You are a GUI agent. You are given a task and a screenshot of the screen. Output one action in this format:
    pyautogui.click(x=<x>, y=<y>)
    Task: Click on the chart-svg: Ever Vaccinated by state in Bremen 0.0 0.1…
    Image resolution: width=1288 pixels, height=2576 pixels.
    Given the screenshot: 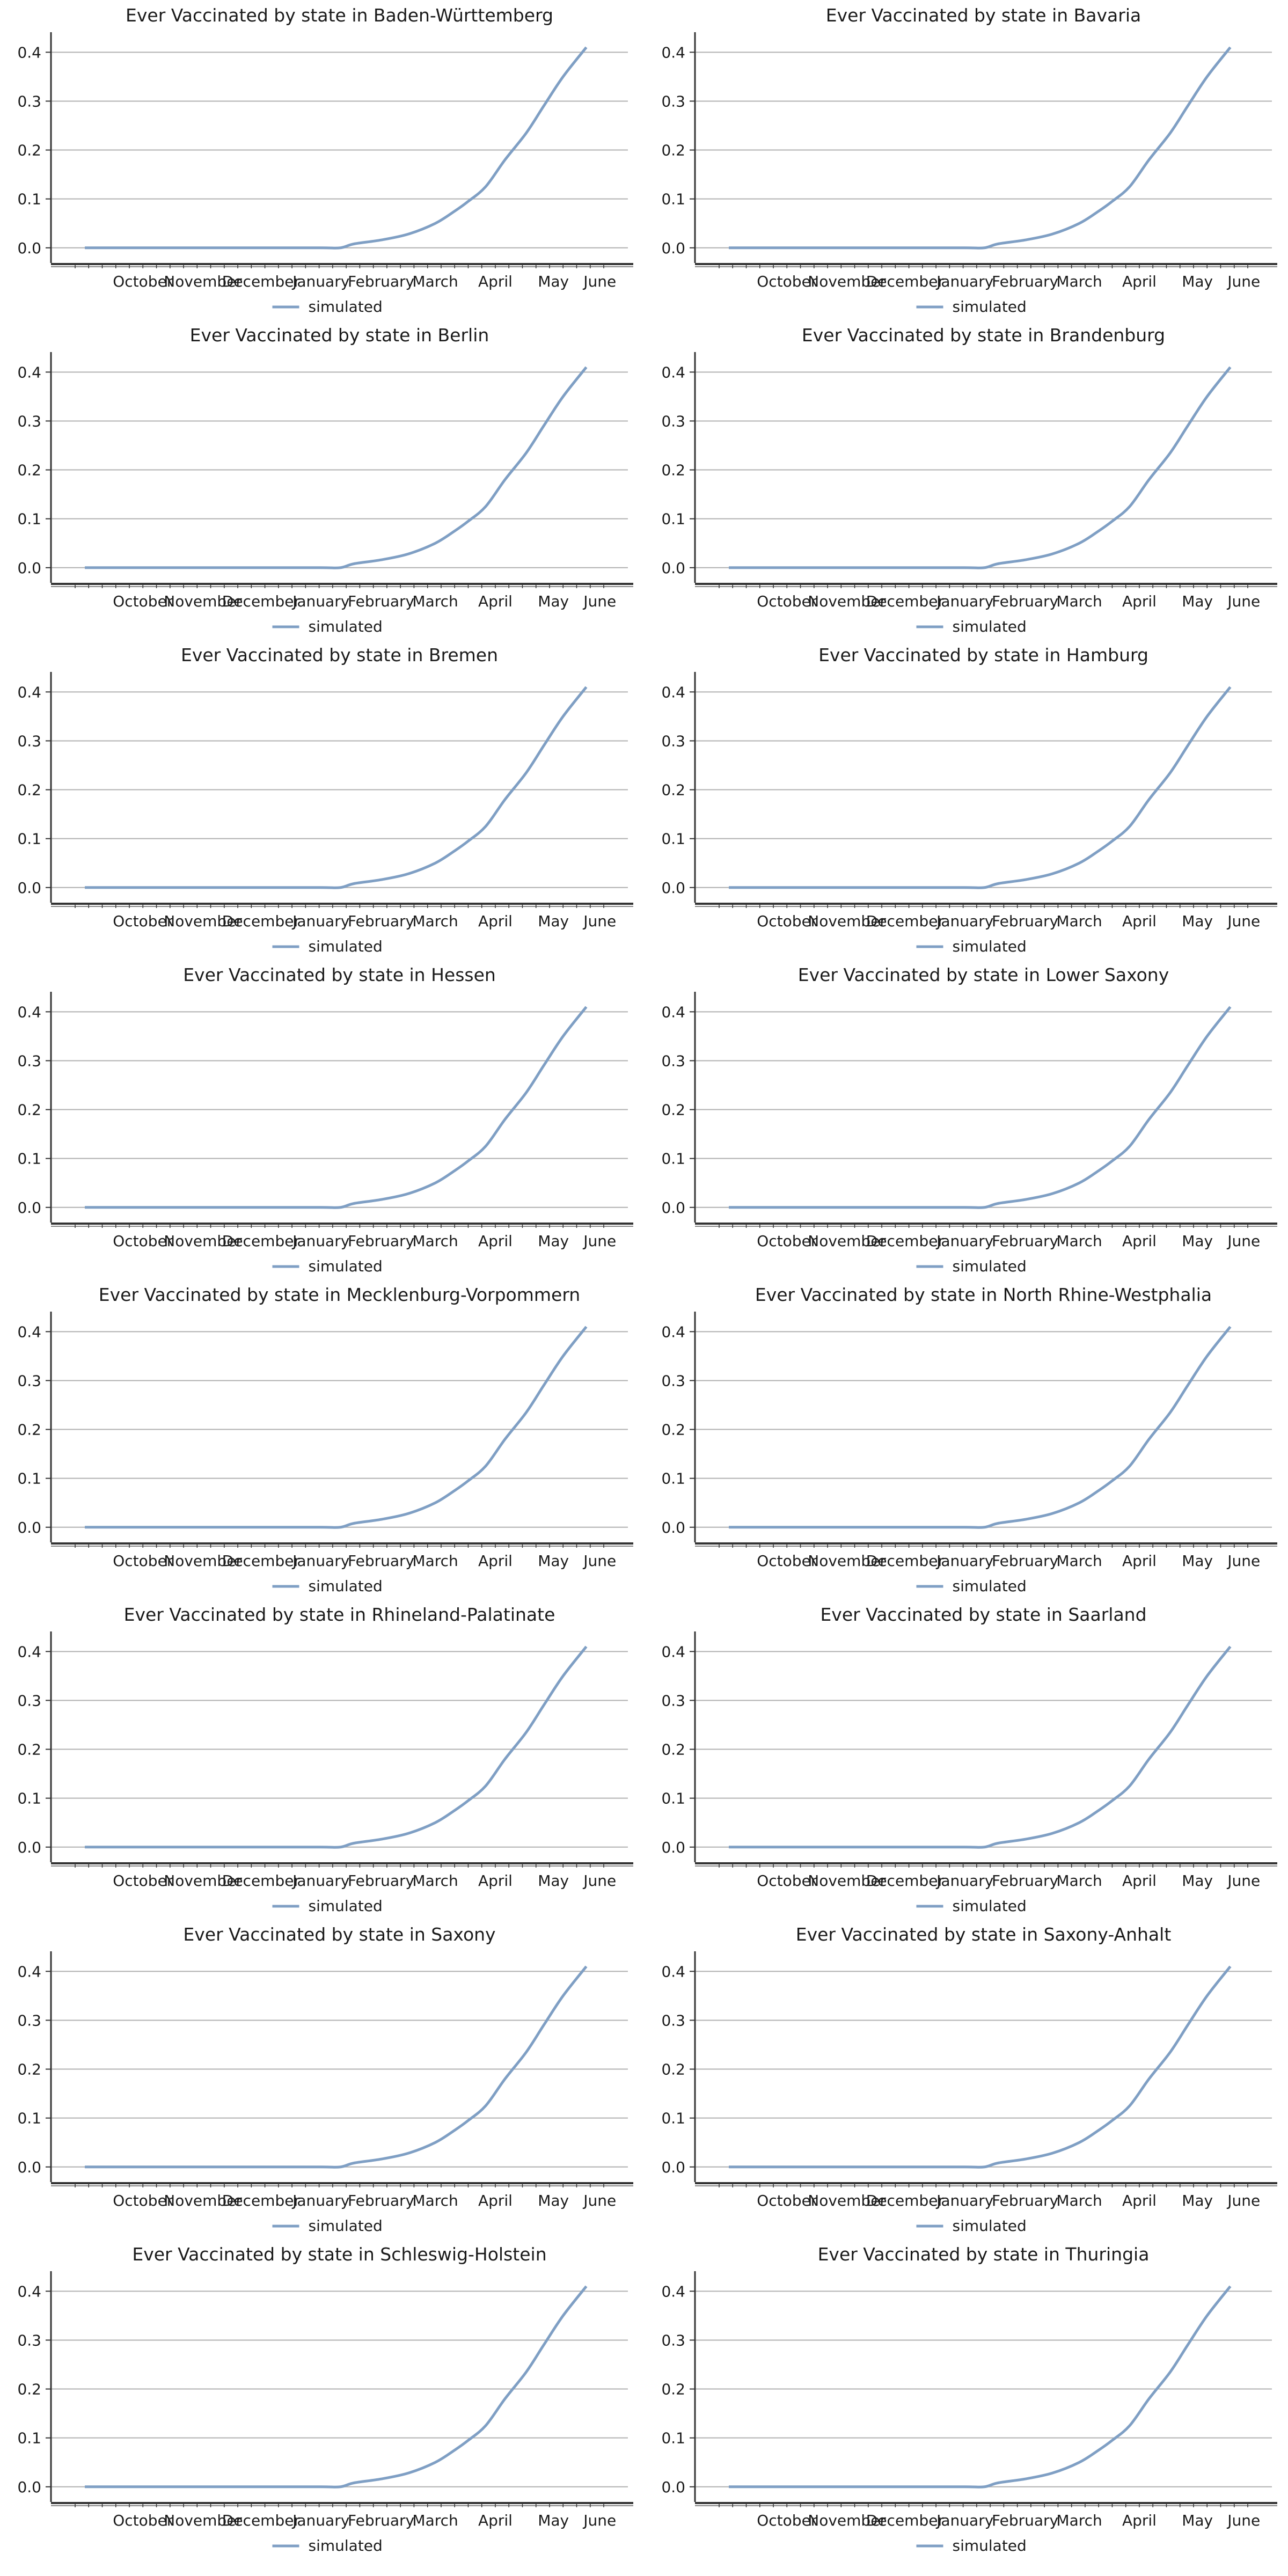 What is the action you would take?
    pyautogui.click(x=325, y=800)
    